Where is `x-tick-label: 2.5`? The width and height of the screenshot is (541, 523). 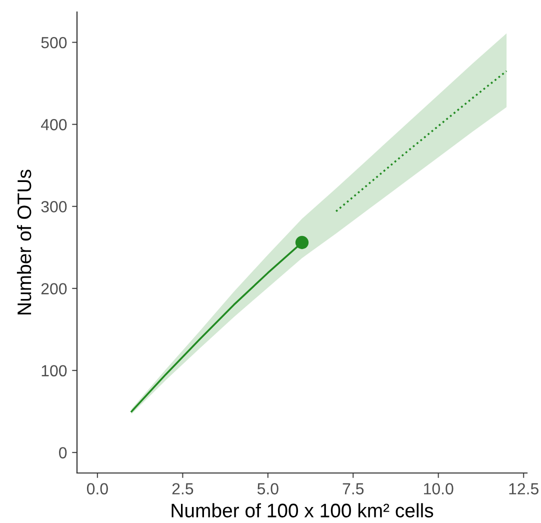
x-tick-label: 2.5 is located at coordinates (183, 488).